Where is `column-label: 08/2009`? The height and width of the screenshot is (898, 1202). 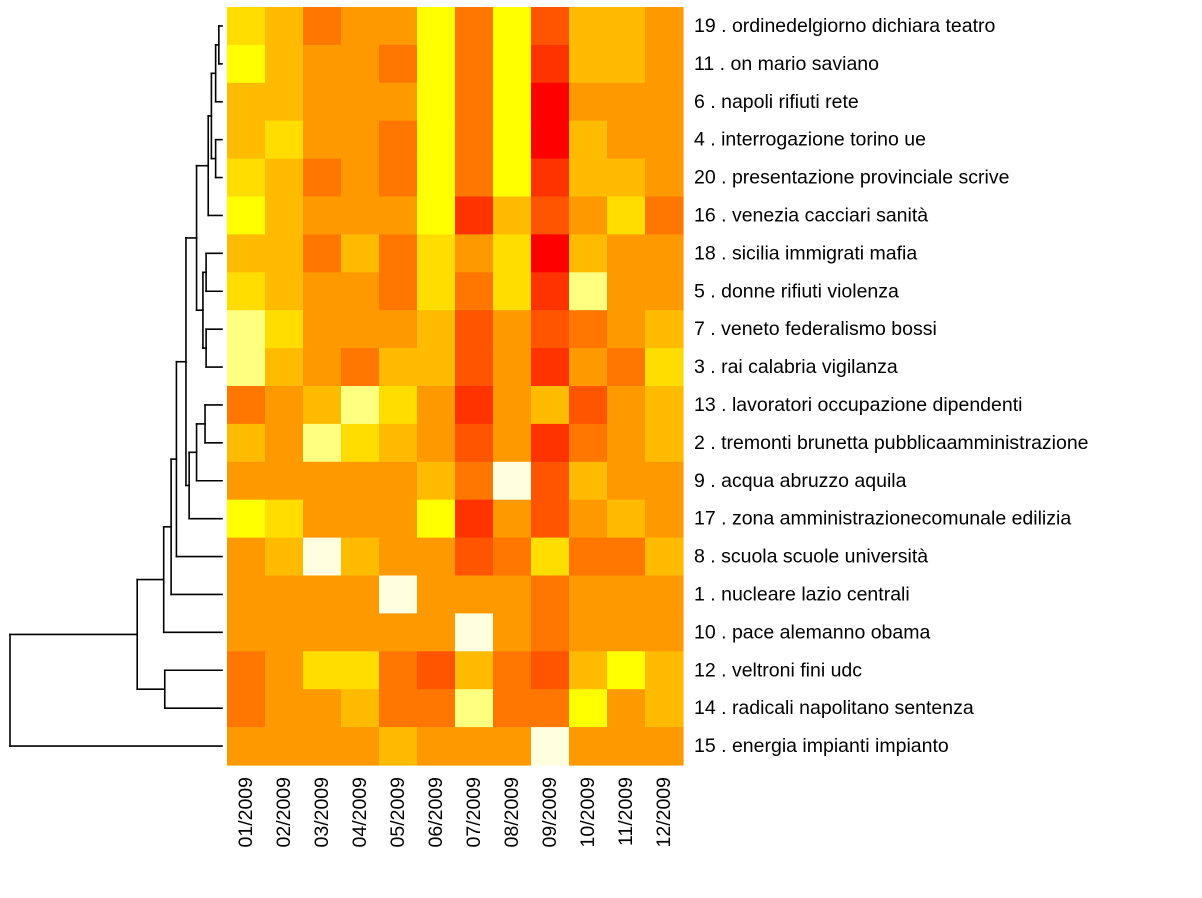
column-label: 08/2009 is located at coordinates (512, 812).